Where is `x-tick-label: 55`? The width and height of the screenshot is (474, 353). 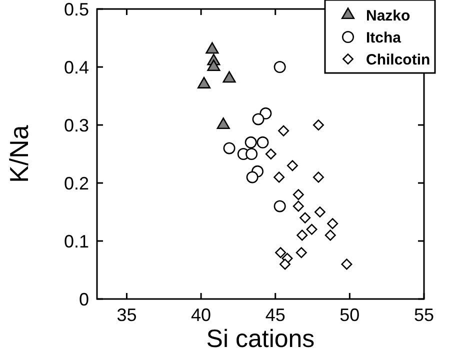 x-tick-label: 55 is located at coordinates (424, 315).